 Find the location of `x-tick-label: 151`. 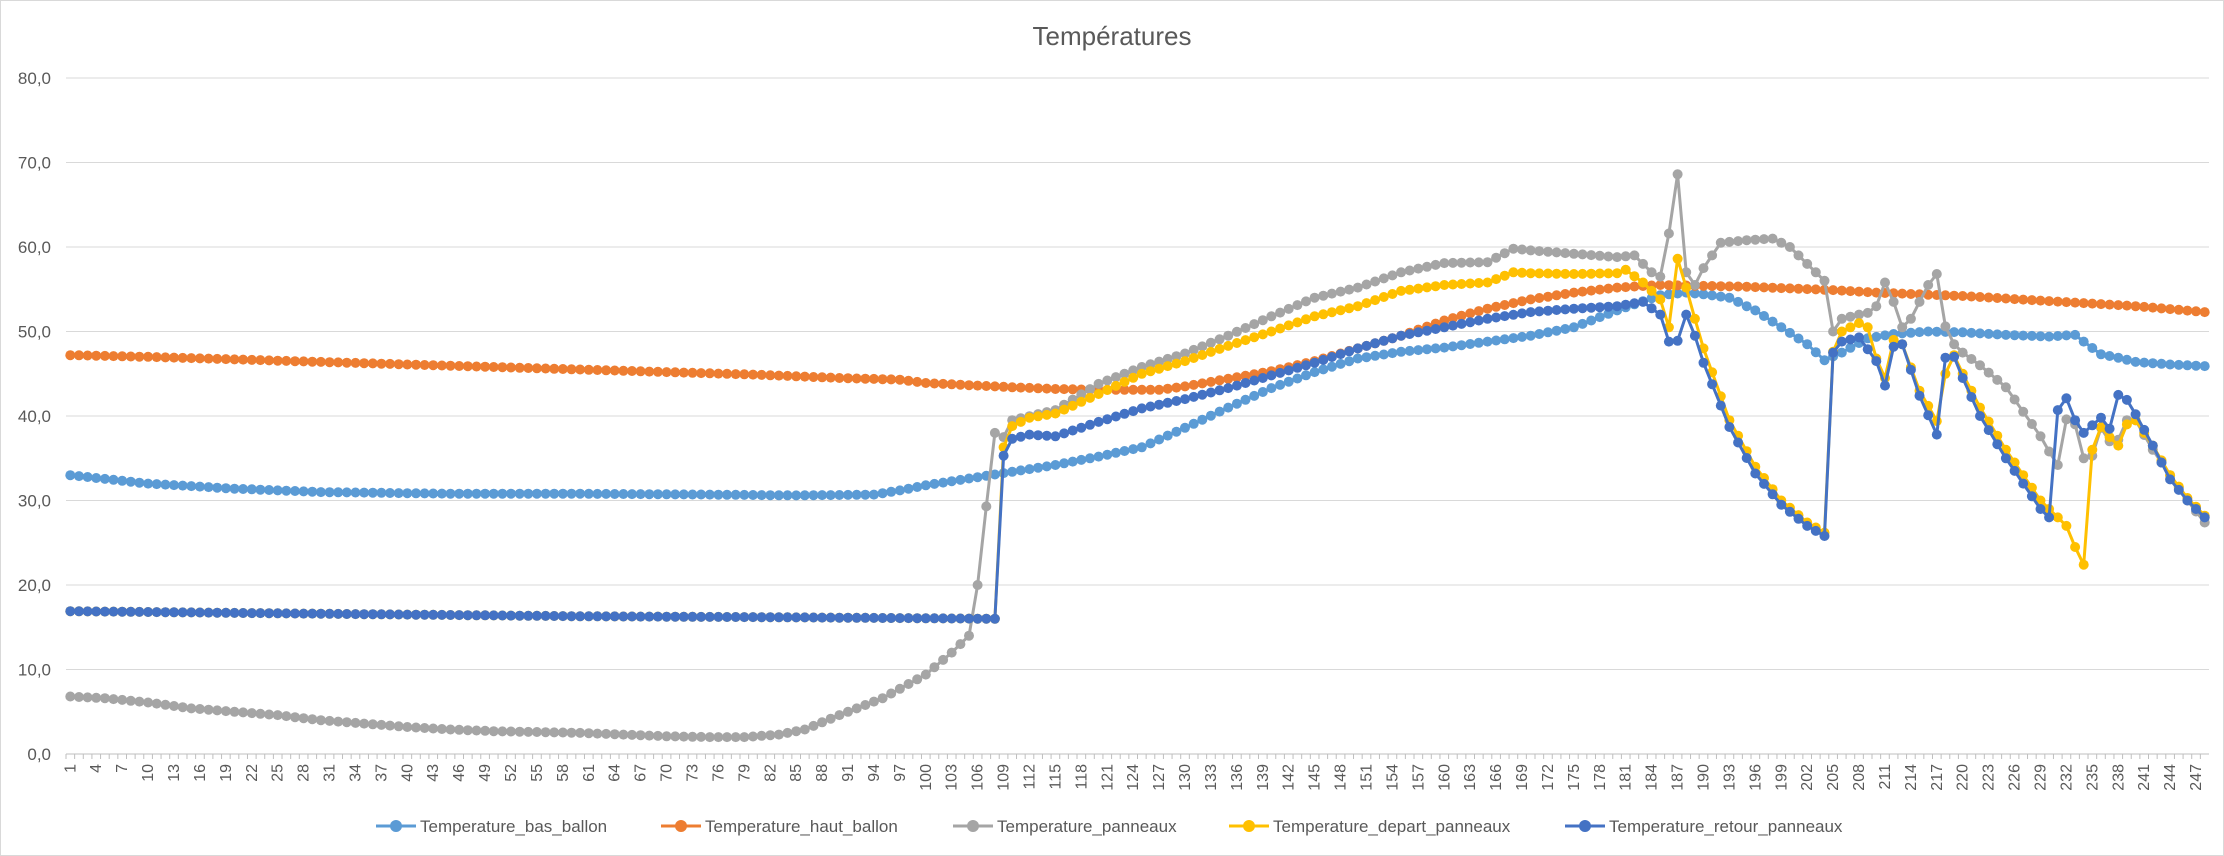

x-tick-label: 151 is located at coordinates (1366, 777).